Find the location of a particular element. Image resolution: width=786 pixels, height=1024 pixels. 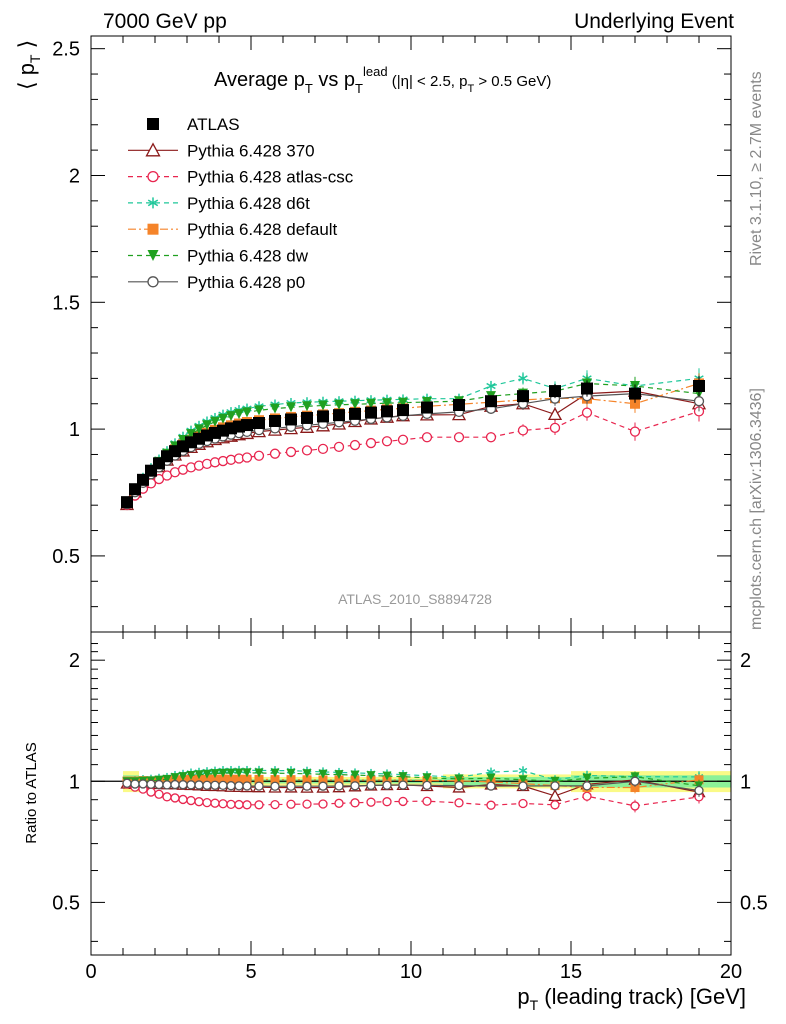

y-tick-label: 2 is located at coordinates (74, 176).